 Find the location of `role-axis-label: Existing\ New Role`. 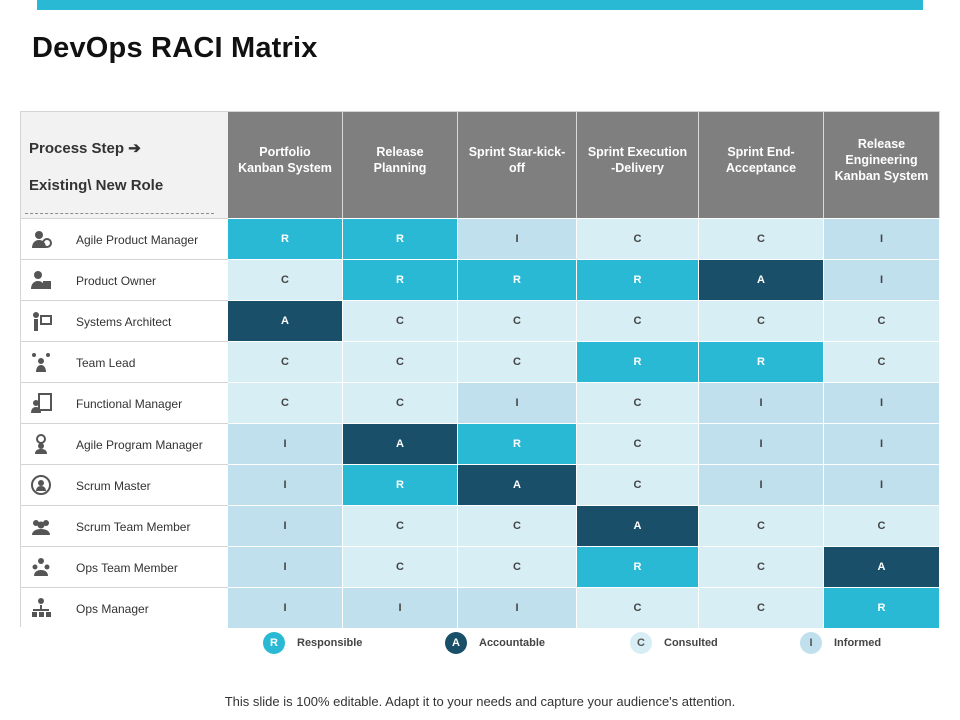

role-axis-label: Existing\ New Role is located at coordinates (96, 185).